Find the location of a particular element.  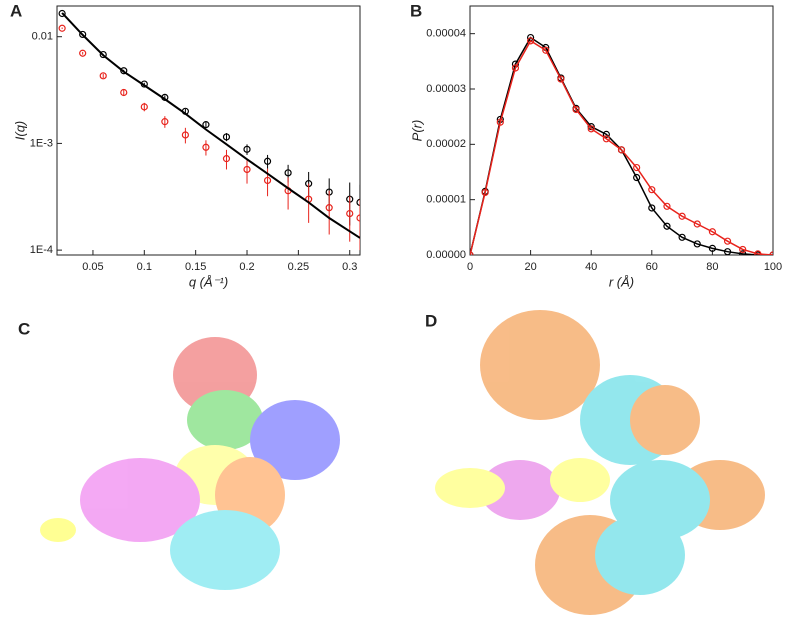

panel-label: C is located at coordinates (24, 328).